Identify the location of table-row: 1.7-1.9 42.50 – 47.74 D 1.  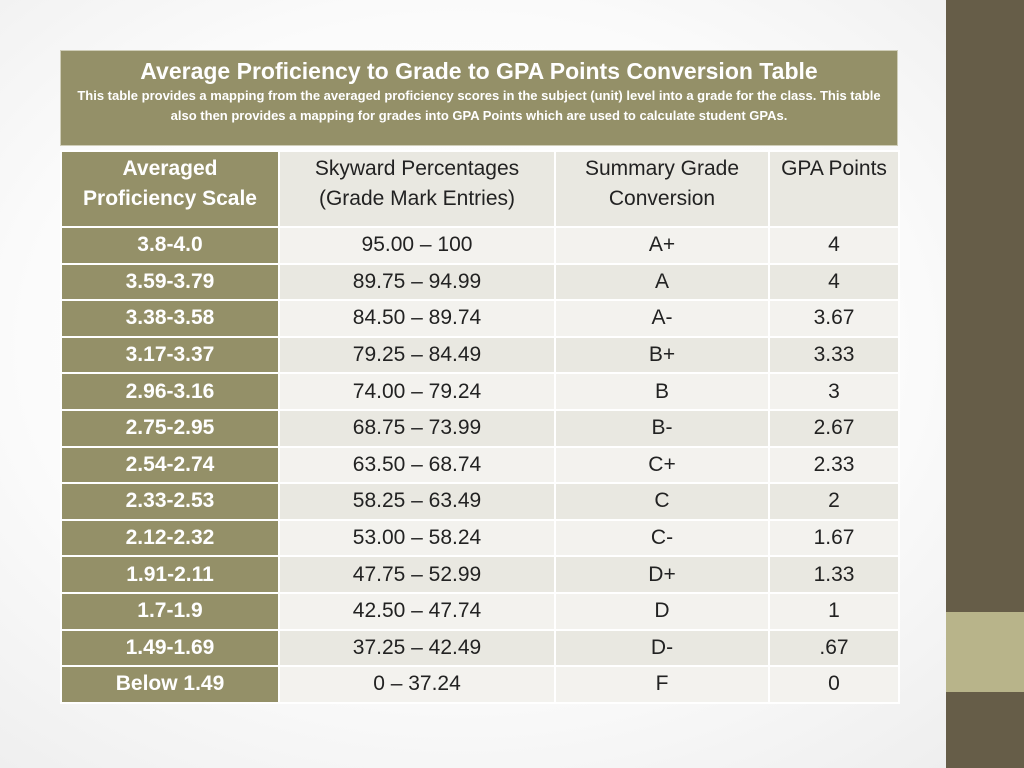
(480, 611).